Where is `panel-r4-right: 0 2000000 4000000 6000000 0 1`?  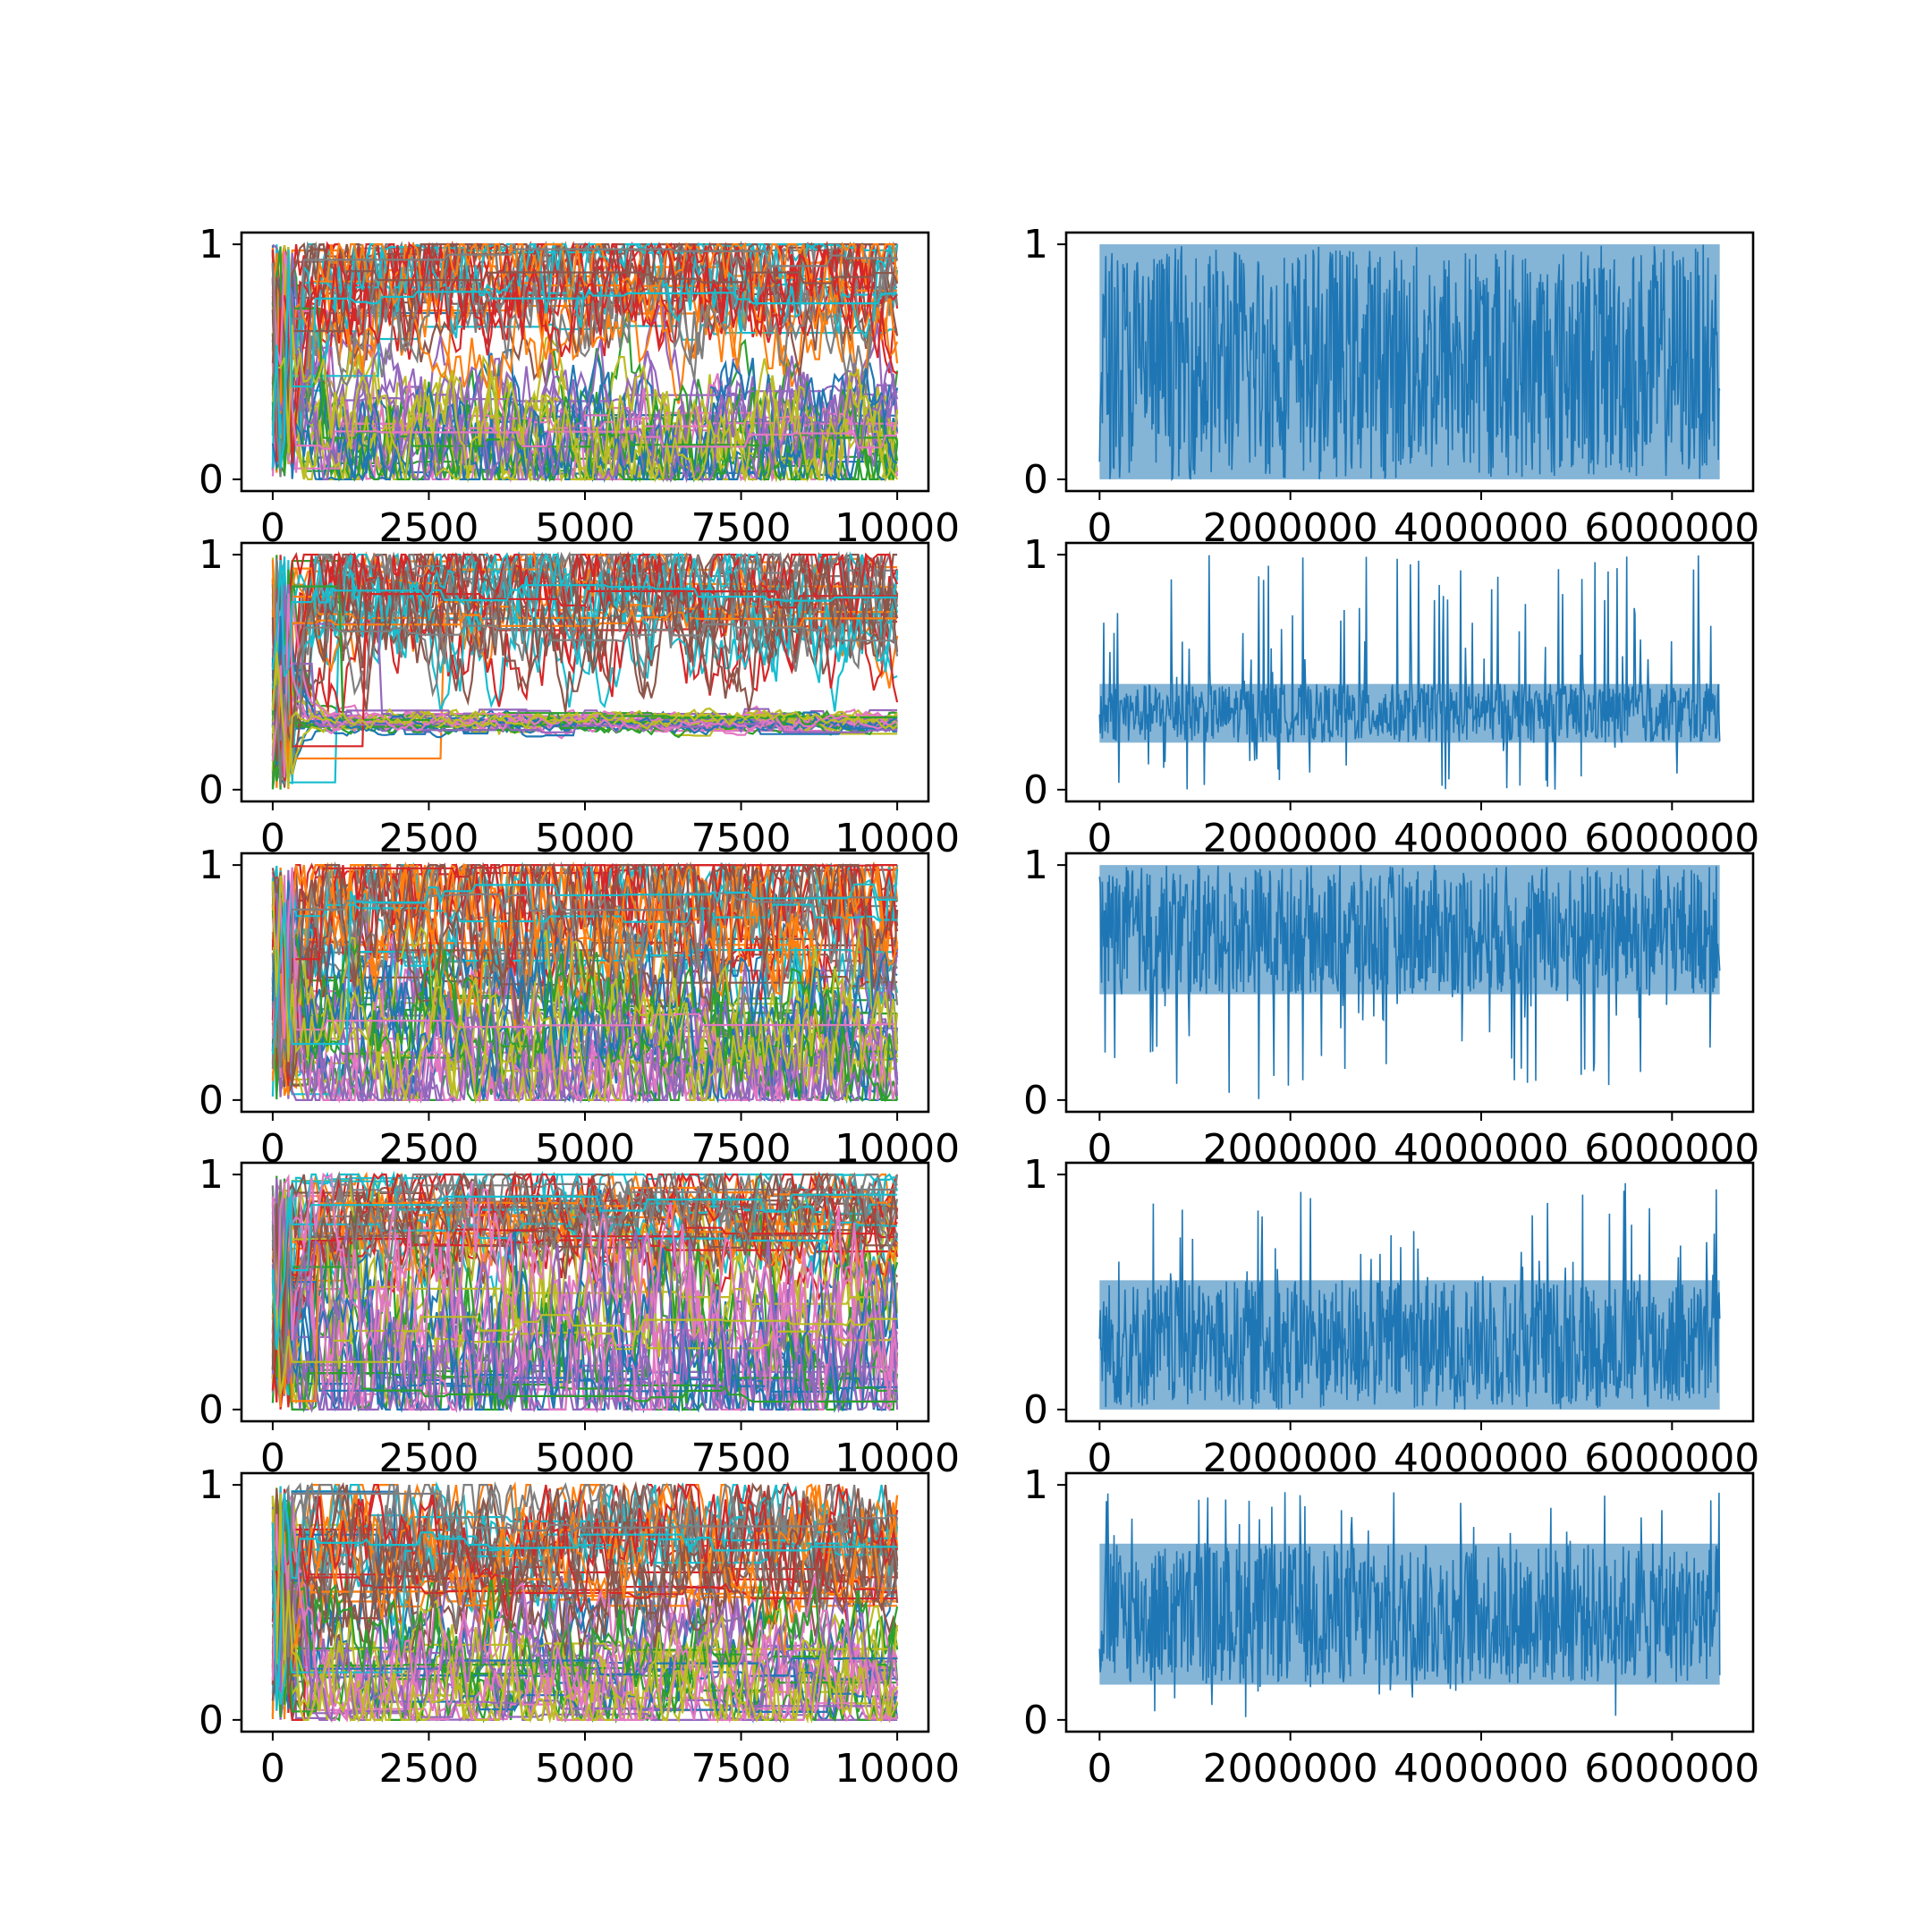 panel-r4-right: 0 2000000 4000000 6000000 0 1 is located at coordinates (1391, 1316).